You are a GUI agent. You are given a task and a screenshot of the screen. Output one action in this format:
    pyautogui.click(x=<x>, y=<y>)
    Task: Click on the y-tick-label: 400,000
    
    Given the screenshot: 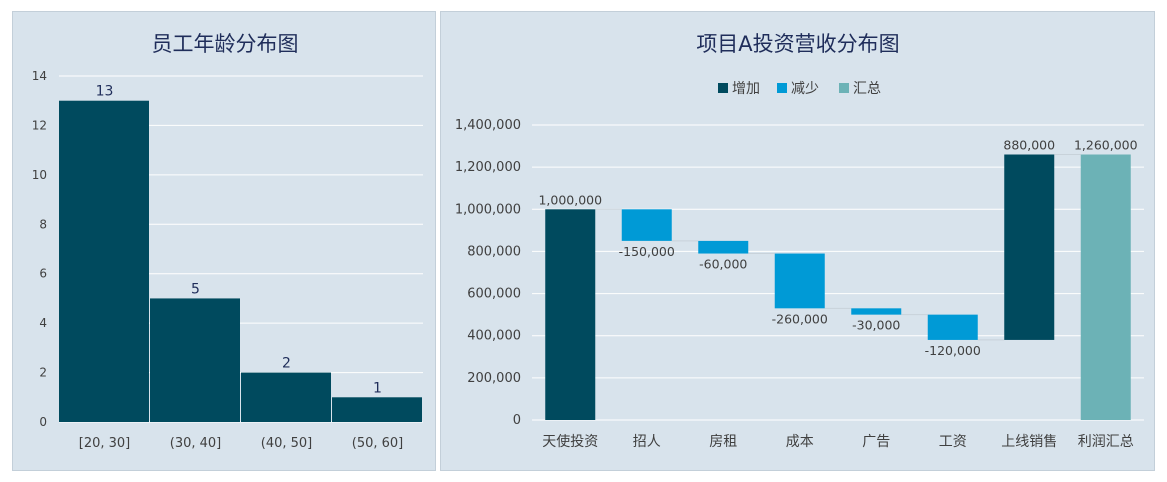 What is the action you would take?
    pyautogui.click(x=494, y=336)
    